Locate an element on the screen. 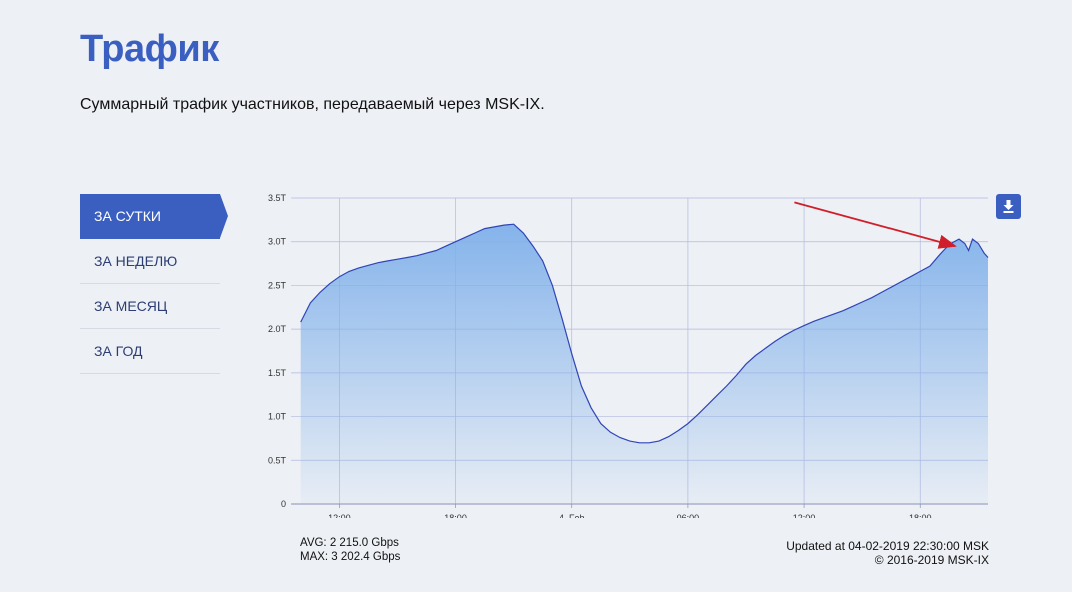  y-tick-label: 0.5T is located at coordinates (277, 460).